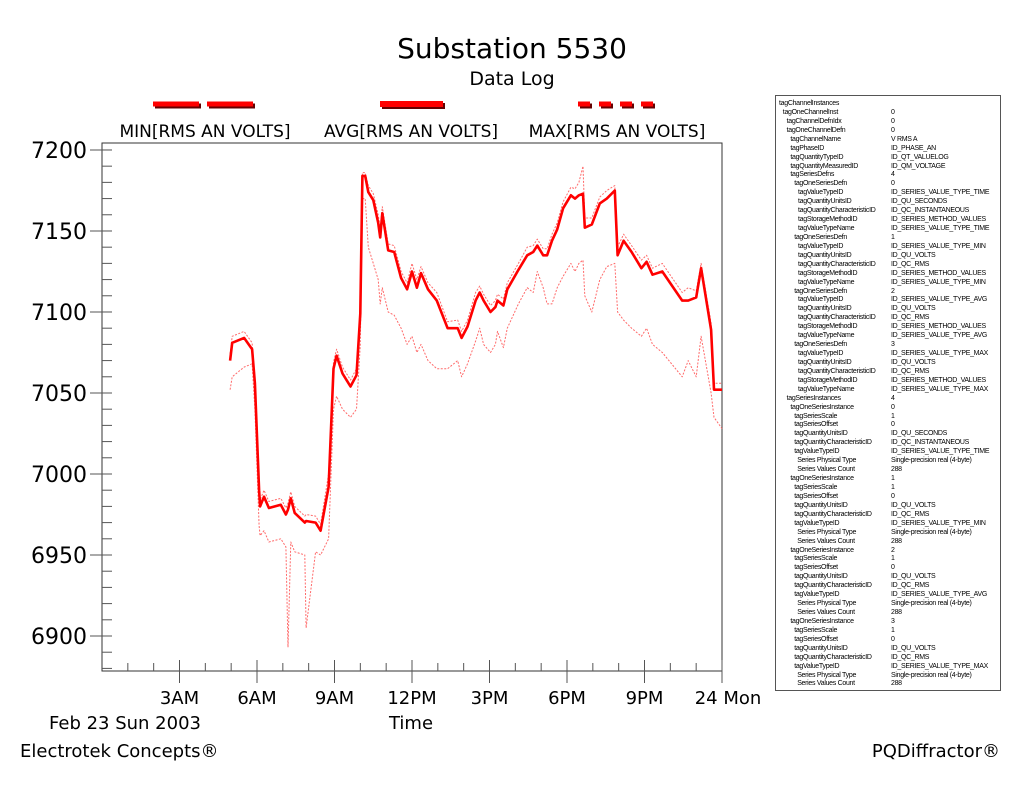  I want to click on info-row: tagValueTypeID ID_SERIES_VALUE_TYPE_AVG, so click(888, 299).